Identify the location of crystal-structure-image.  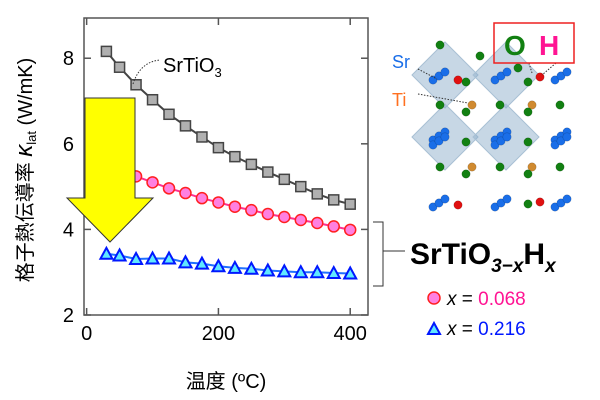
(491, 126).